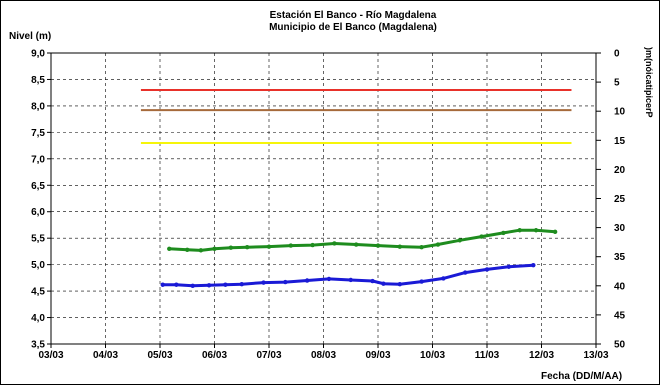  I want to click on x-tick-label: 05/03, so click(159, 355).